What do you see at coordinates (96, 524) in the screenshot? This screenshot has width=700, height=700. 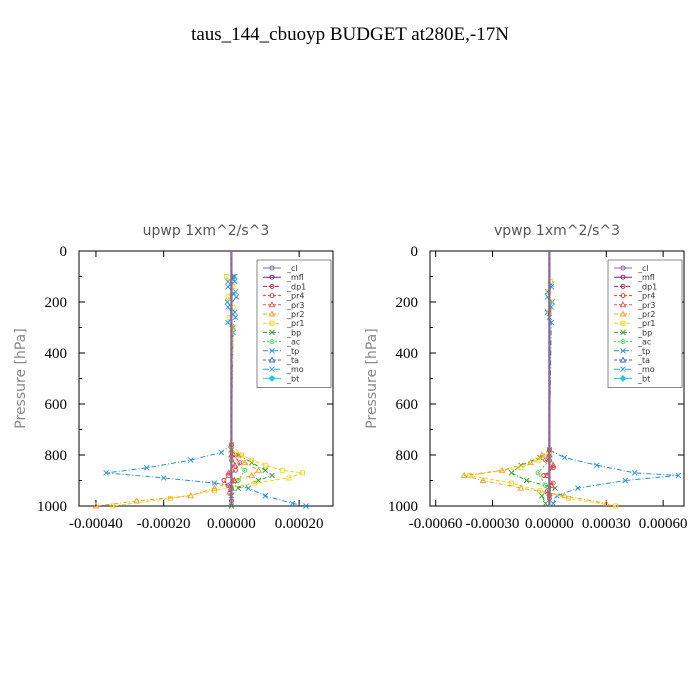 I see `upwp-xtick-label: -0.00040` at bounding box center [96, 524].